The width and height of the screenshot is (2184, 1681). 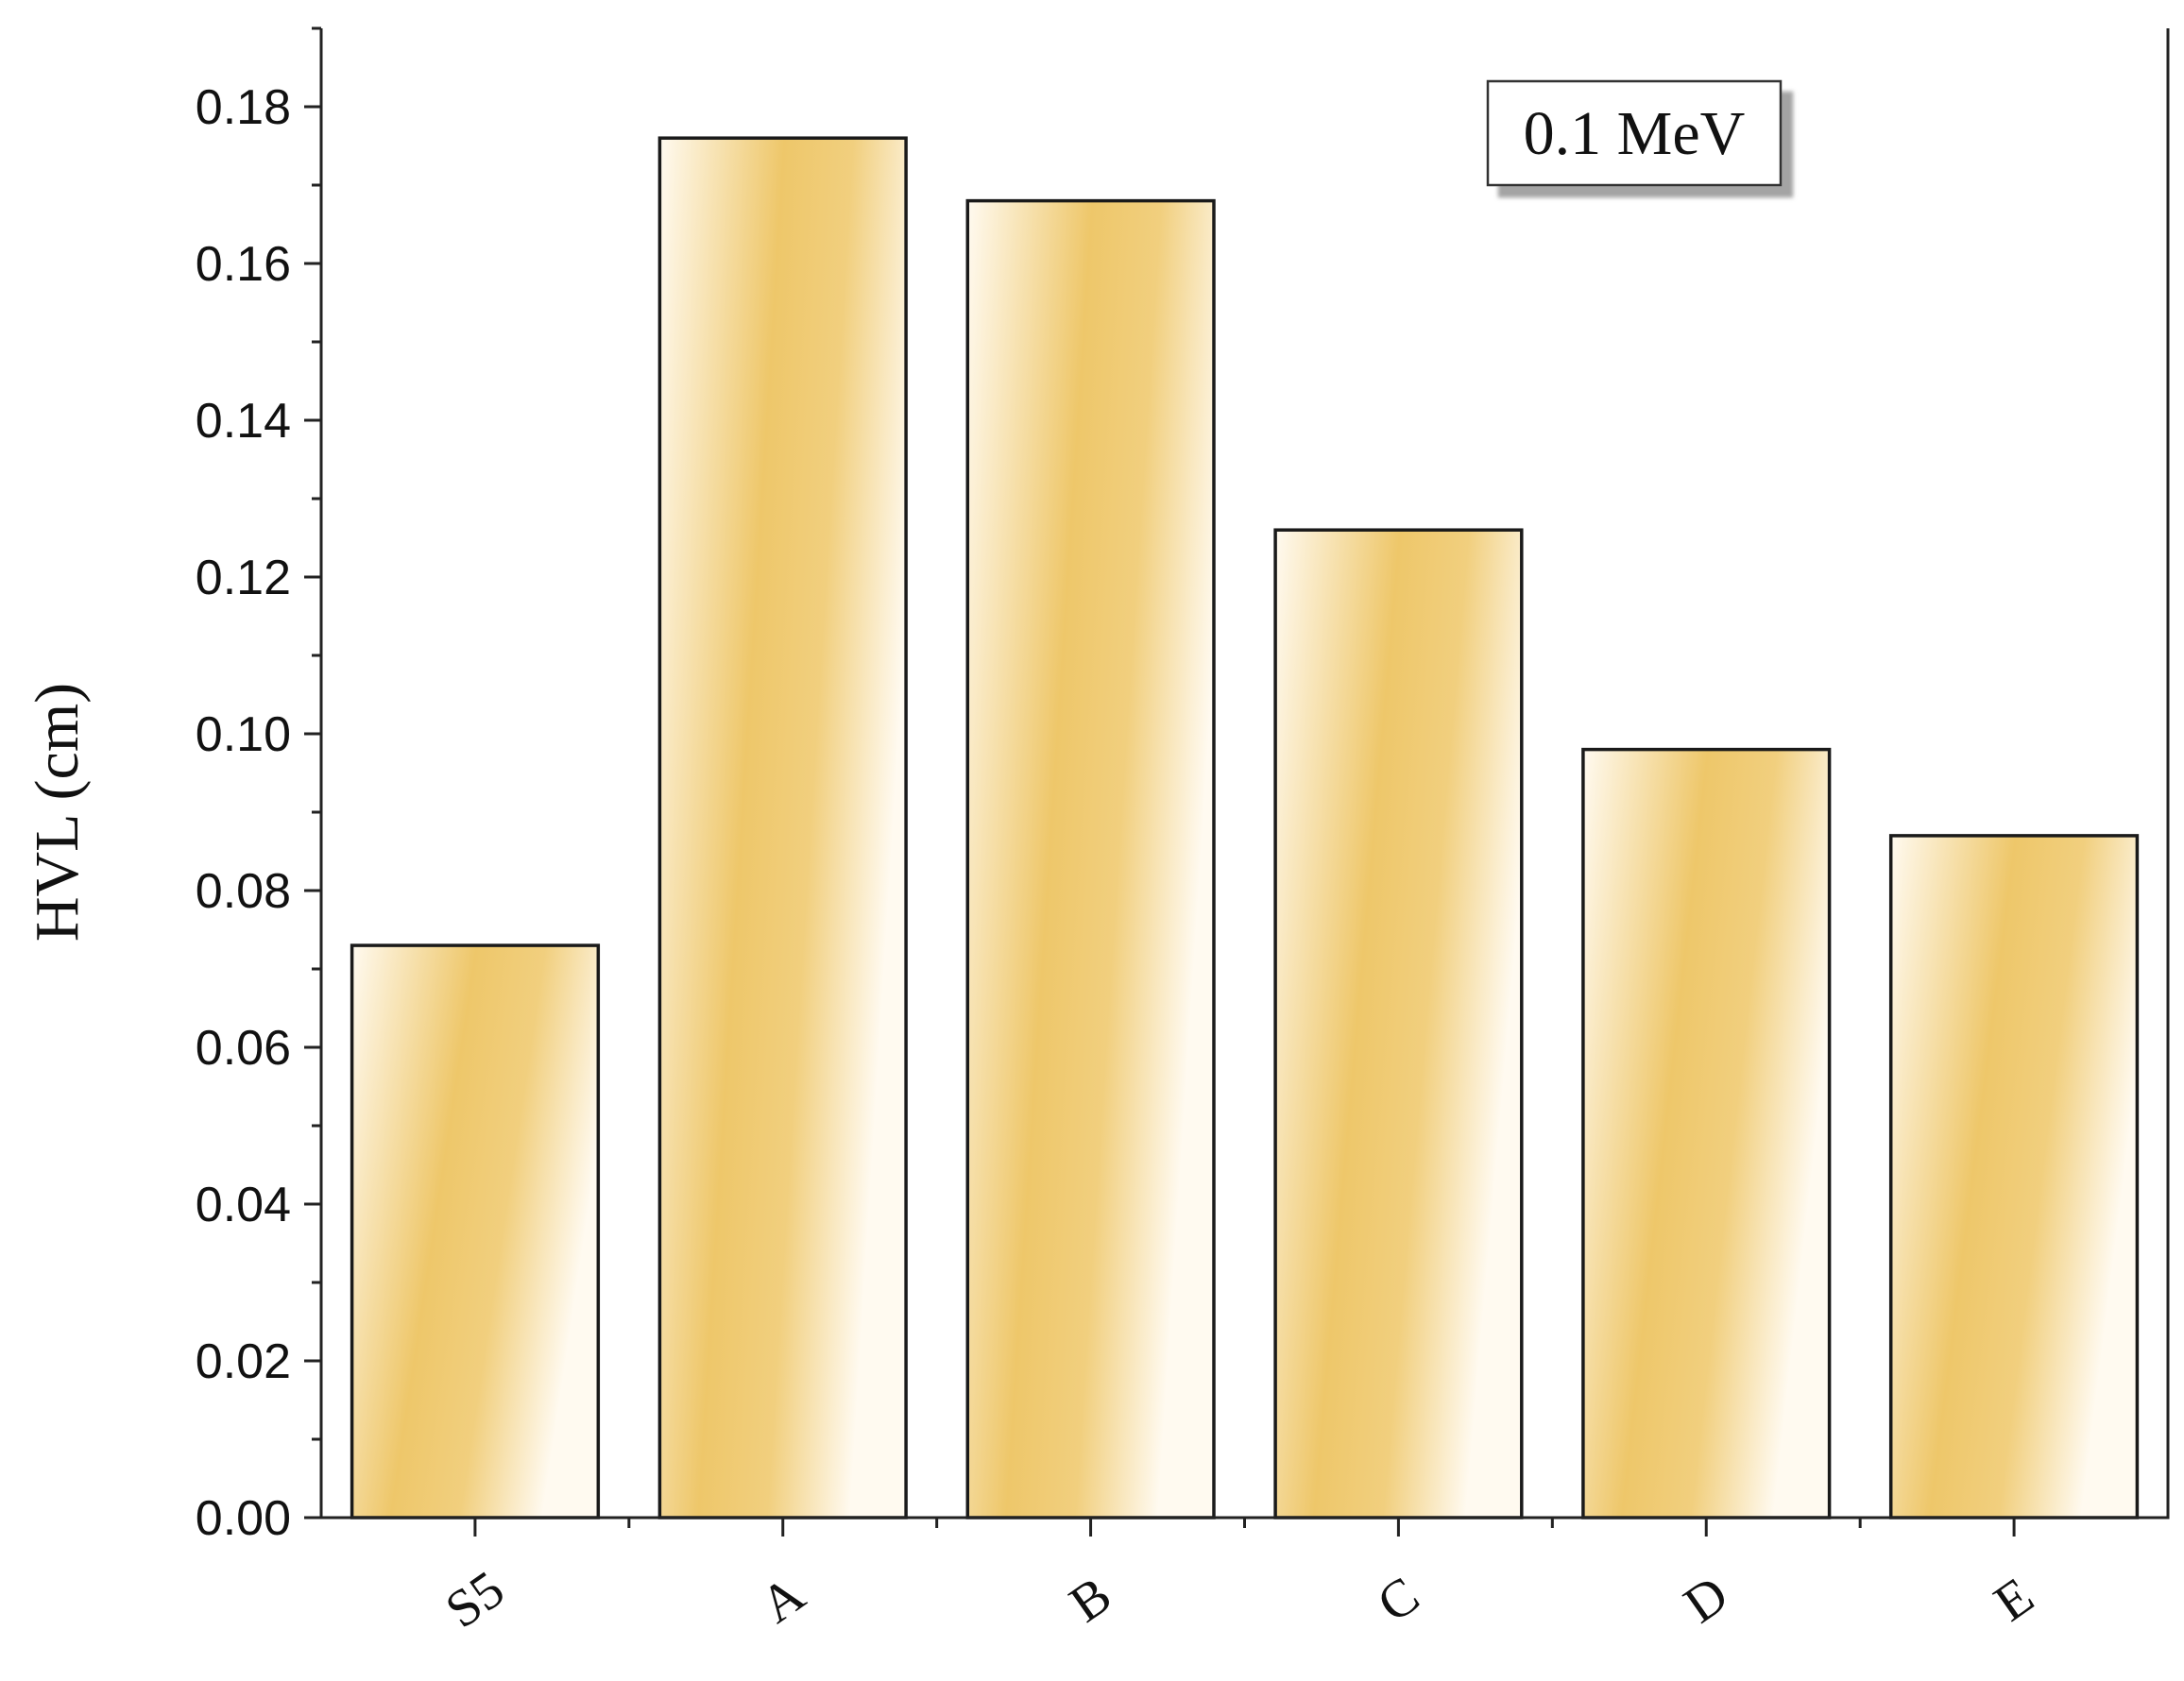 I want to click on bar-b, so click(x=1090, y=859).